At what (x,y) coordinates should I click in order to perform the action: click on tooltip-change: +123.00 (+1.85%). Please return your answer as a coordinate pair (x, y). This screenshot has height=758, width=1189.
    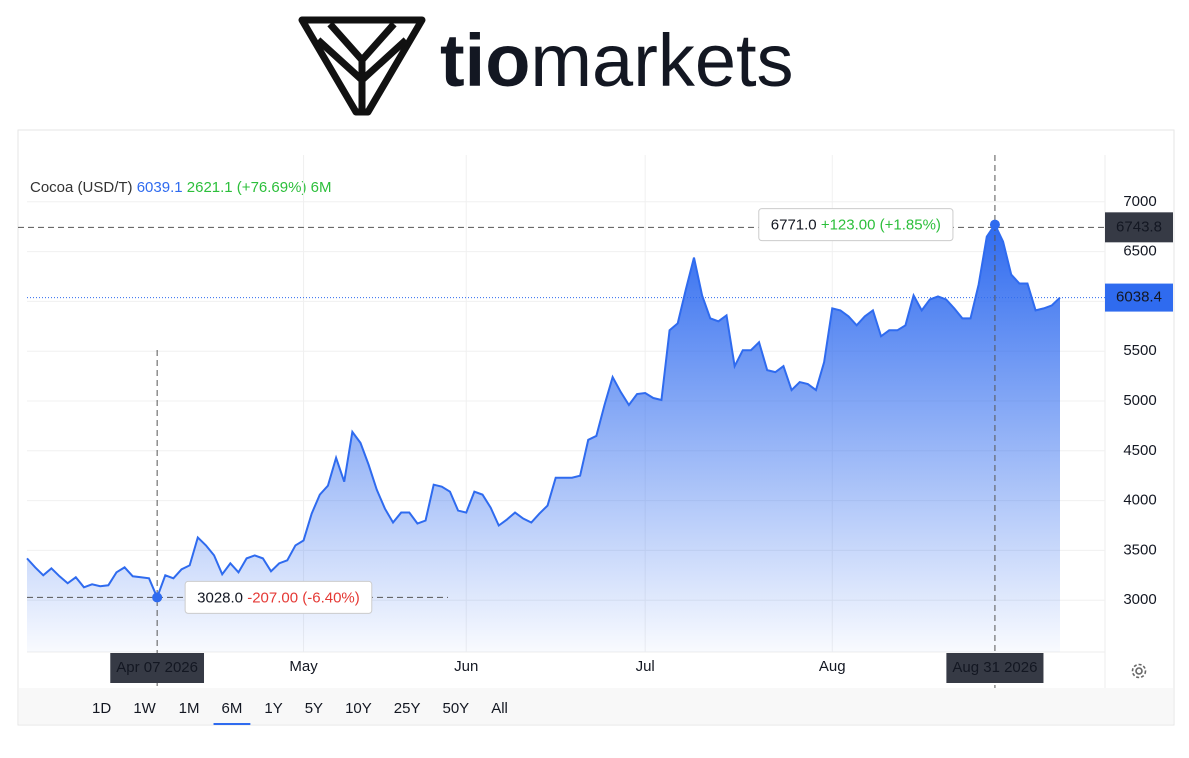
    Looking at the image, I should click on (881, 225).